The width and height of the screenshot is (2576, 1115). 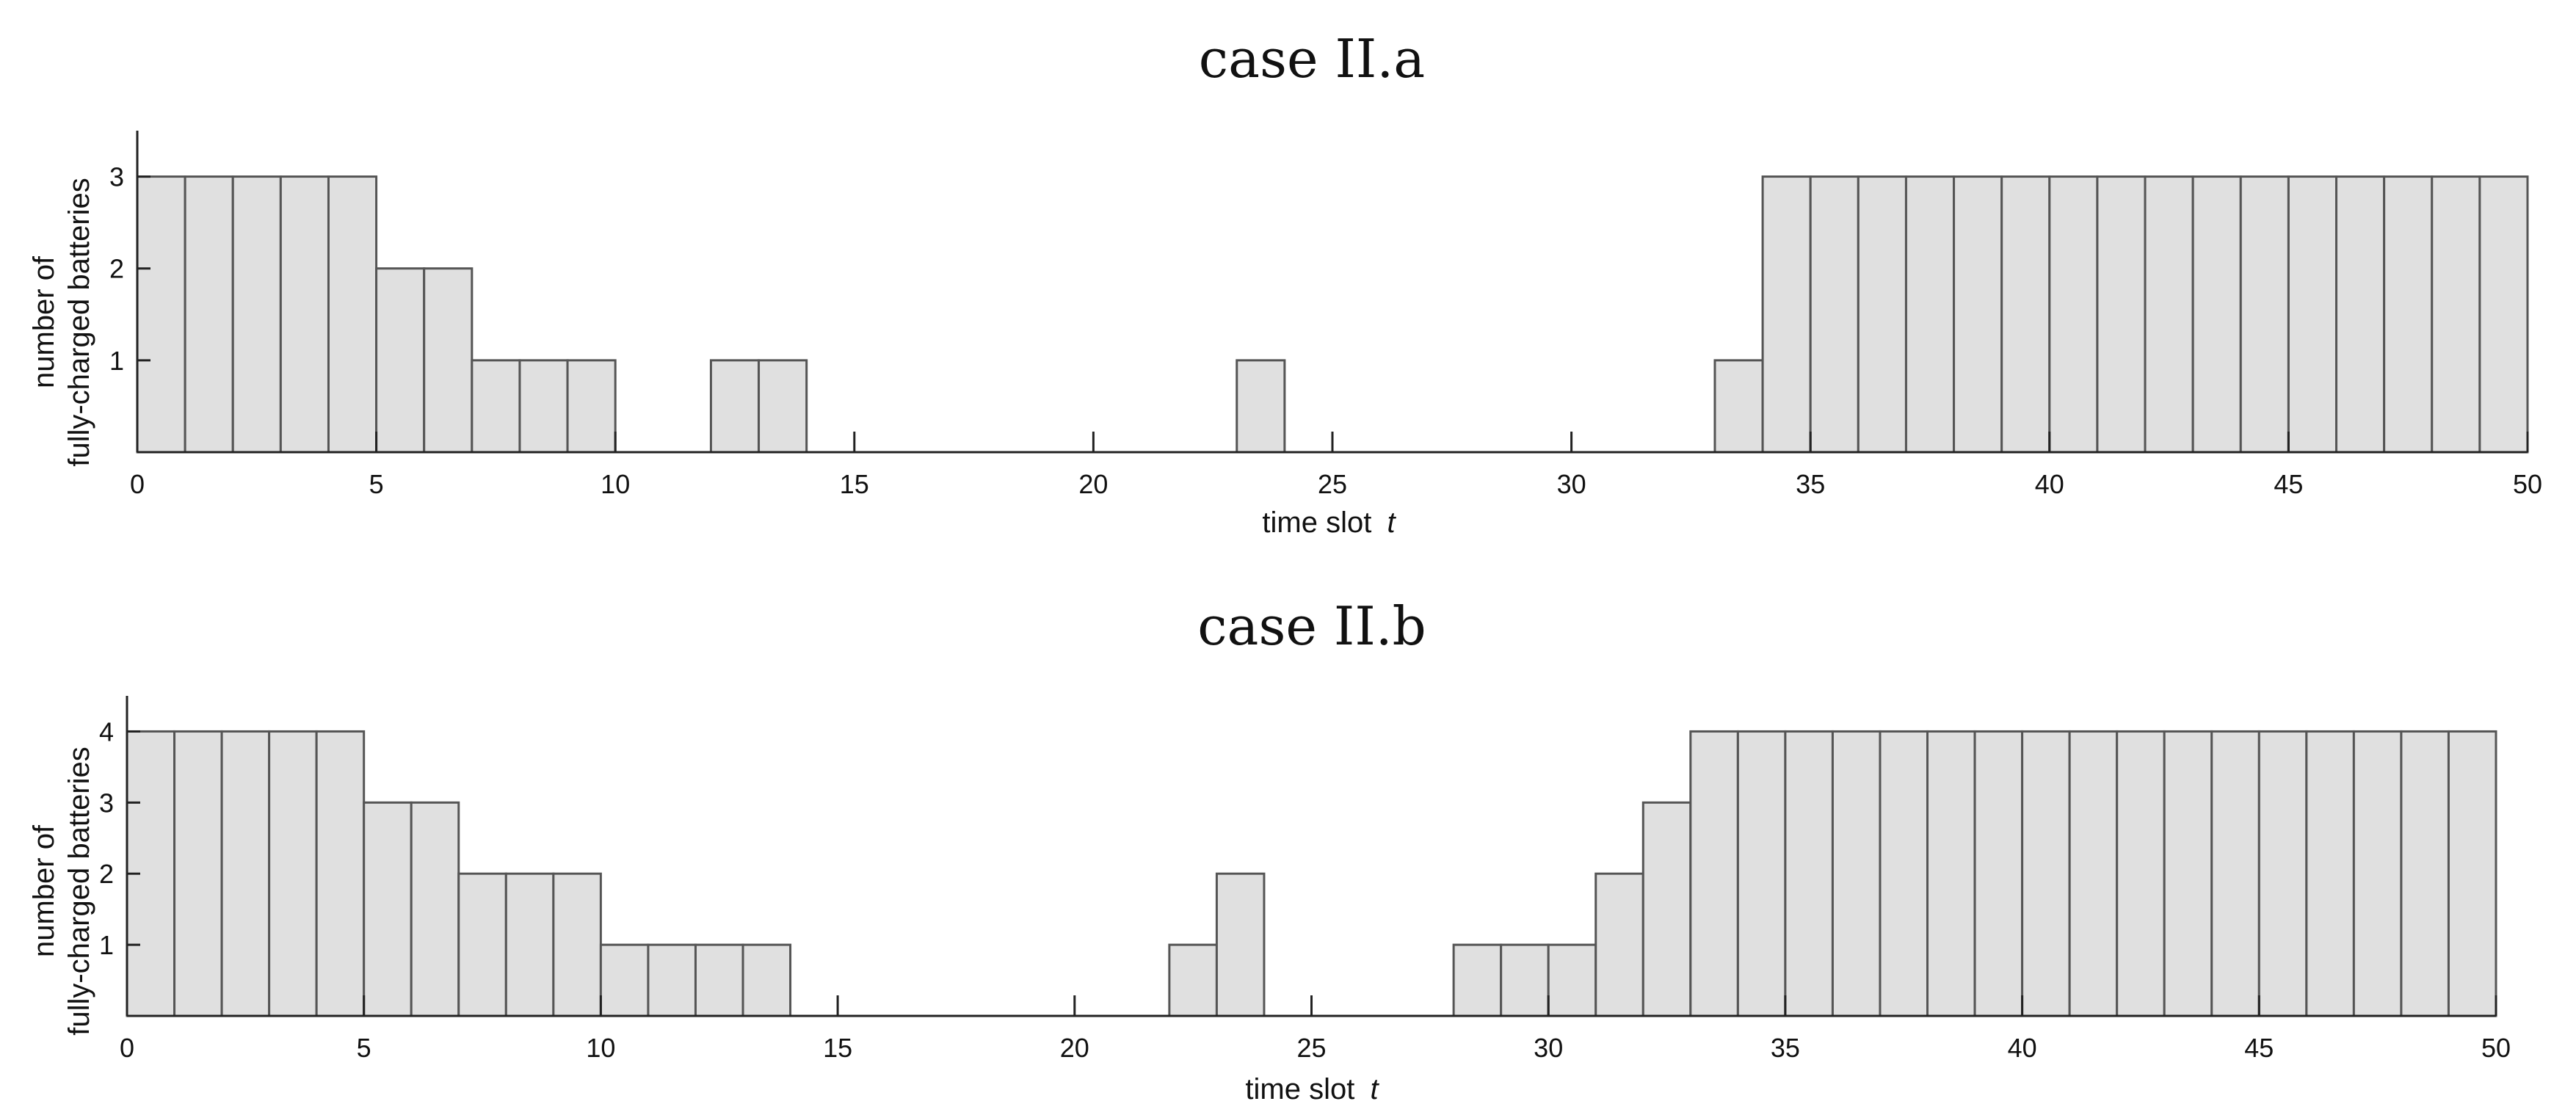 I want to click on bar-t23, so click(x=1261, y=406).